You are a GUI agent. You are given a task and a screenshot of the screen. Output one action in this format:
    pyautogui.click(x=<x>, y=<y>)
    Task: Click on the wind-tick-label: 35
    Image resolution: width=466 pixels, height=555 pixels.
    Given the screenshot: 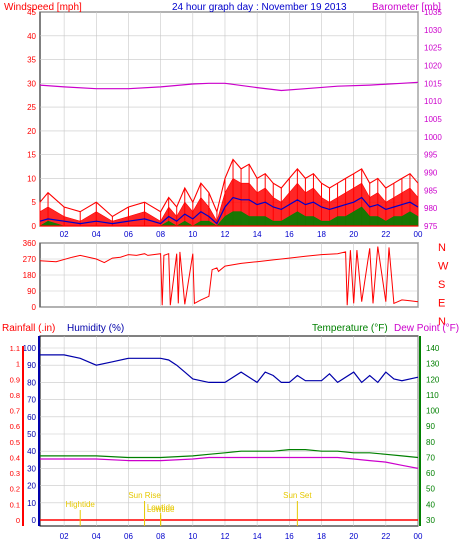 What is the action you would take?
    pyautogui.click(x=31, y=60)
    